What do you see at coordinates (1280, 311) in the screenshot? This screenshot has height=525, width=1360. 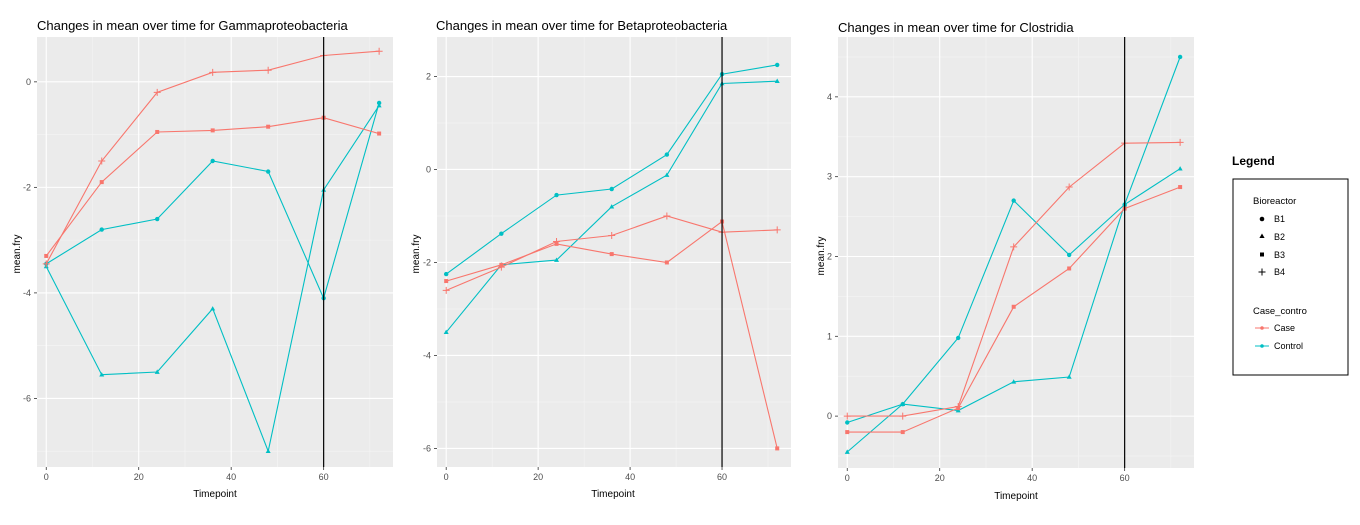 I see `legend-color-title: Case_contro` at bounding box center [1280, 311].